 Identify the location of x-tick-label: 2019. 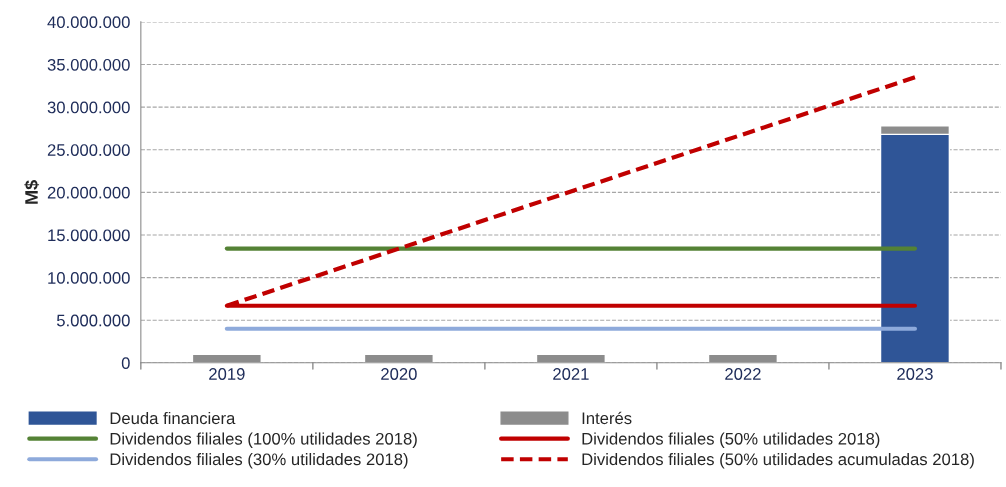
(227, 374).